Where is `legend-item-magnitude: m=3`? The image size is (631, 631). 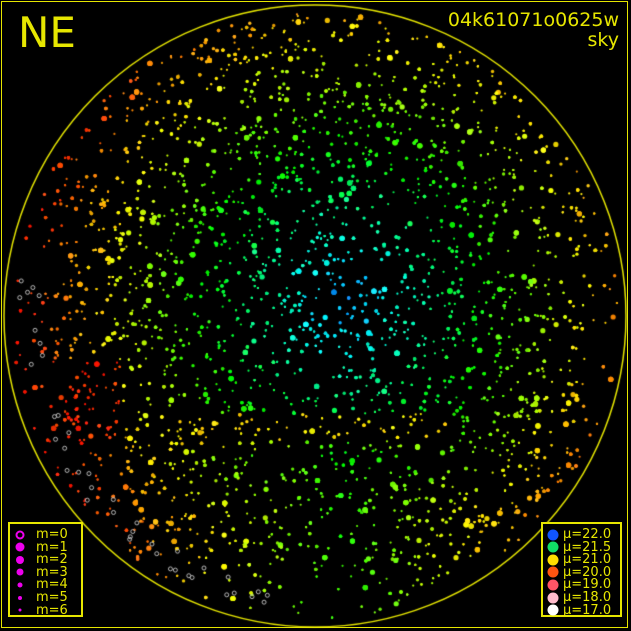 legend-item-magnitude: m=3 is located at coordinates (45, 572).